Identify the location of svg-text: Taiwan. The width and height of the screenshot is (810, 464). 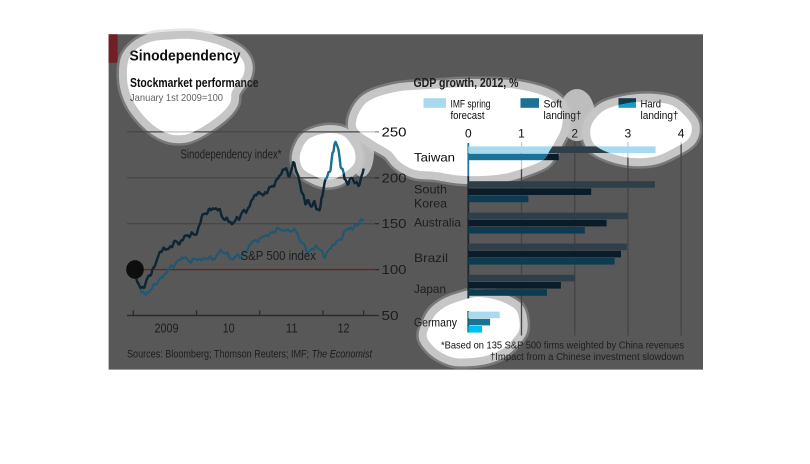
(434, 158).